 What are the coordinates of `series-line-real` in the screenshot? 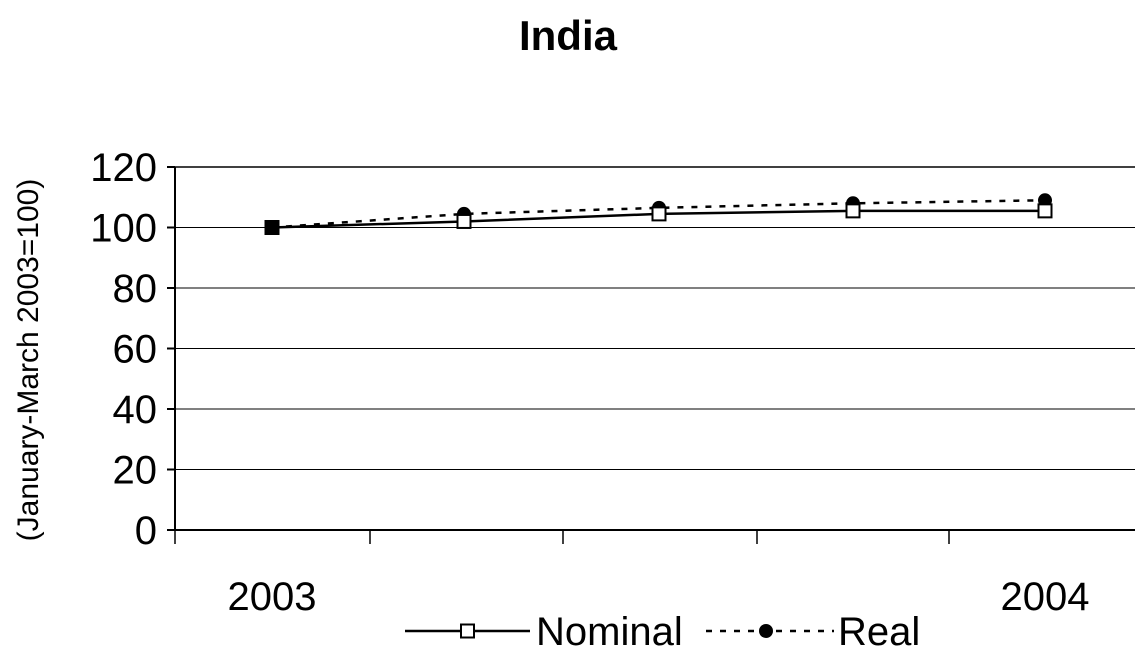 It's located at (658, 214).